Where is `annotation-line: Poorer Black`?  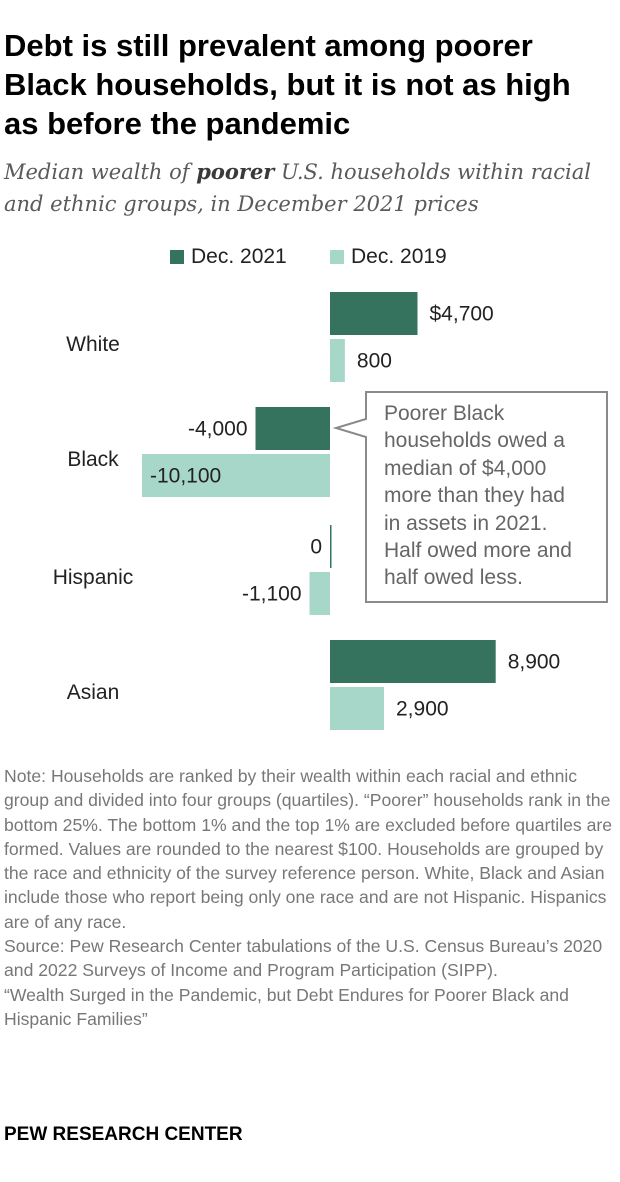
annotation-line: Poorer Black is located at coordinates (444, 413).